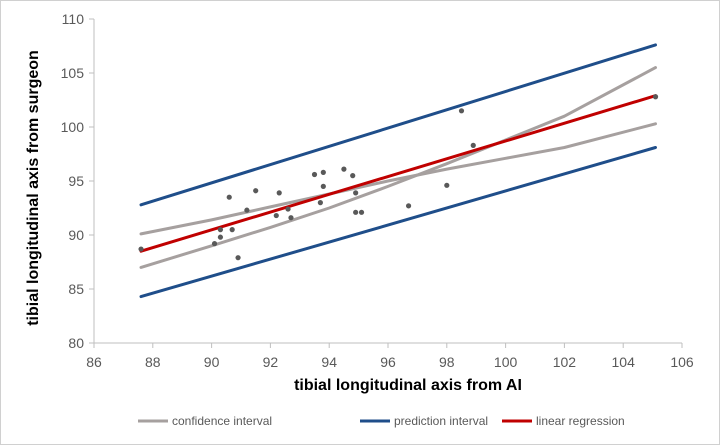  I want to click on y-tick-label: 110, so click(73, 19).